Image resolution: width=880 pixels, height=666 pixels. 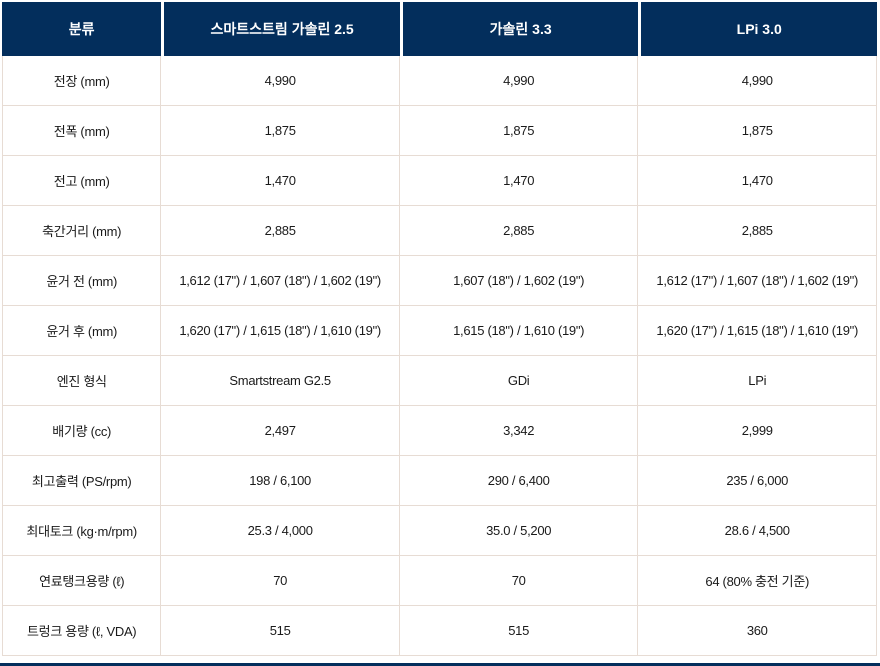 I want to click on table-row: 연료탱크용량 (ℓ) 70 70 64 (80% 충전 기준), so click(x=439, y=581).